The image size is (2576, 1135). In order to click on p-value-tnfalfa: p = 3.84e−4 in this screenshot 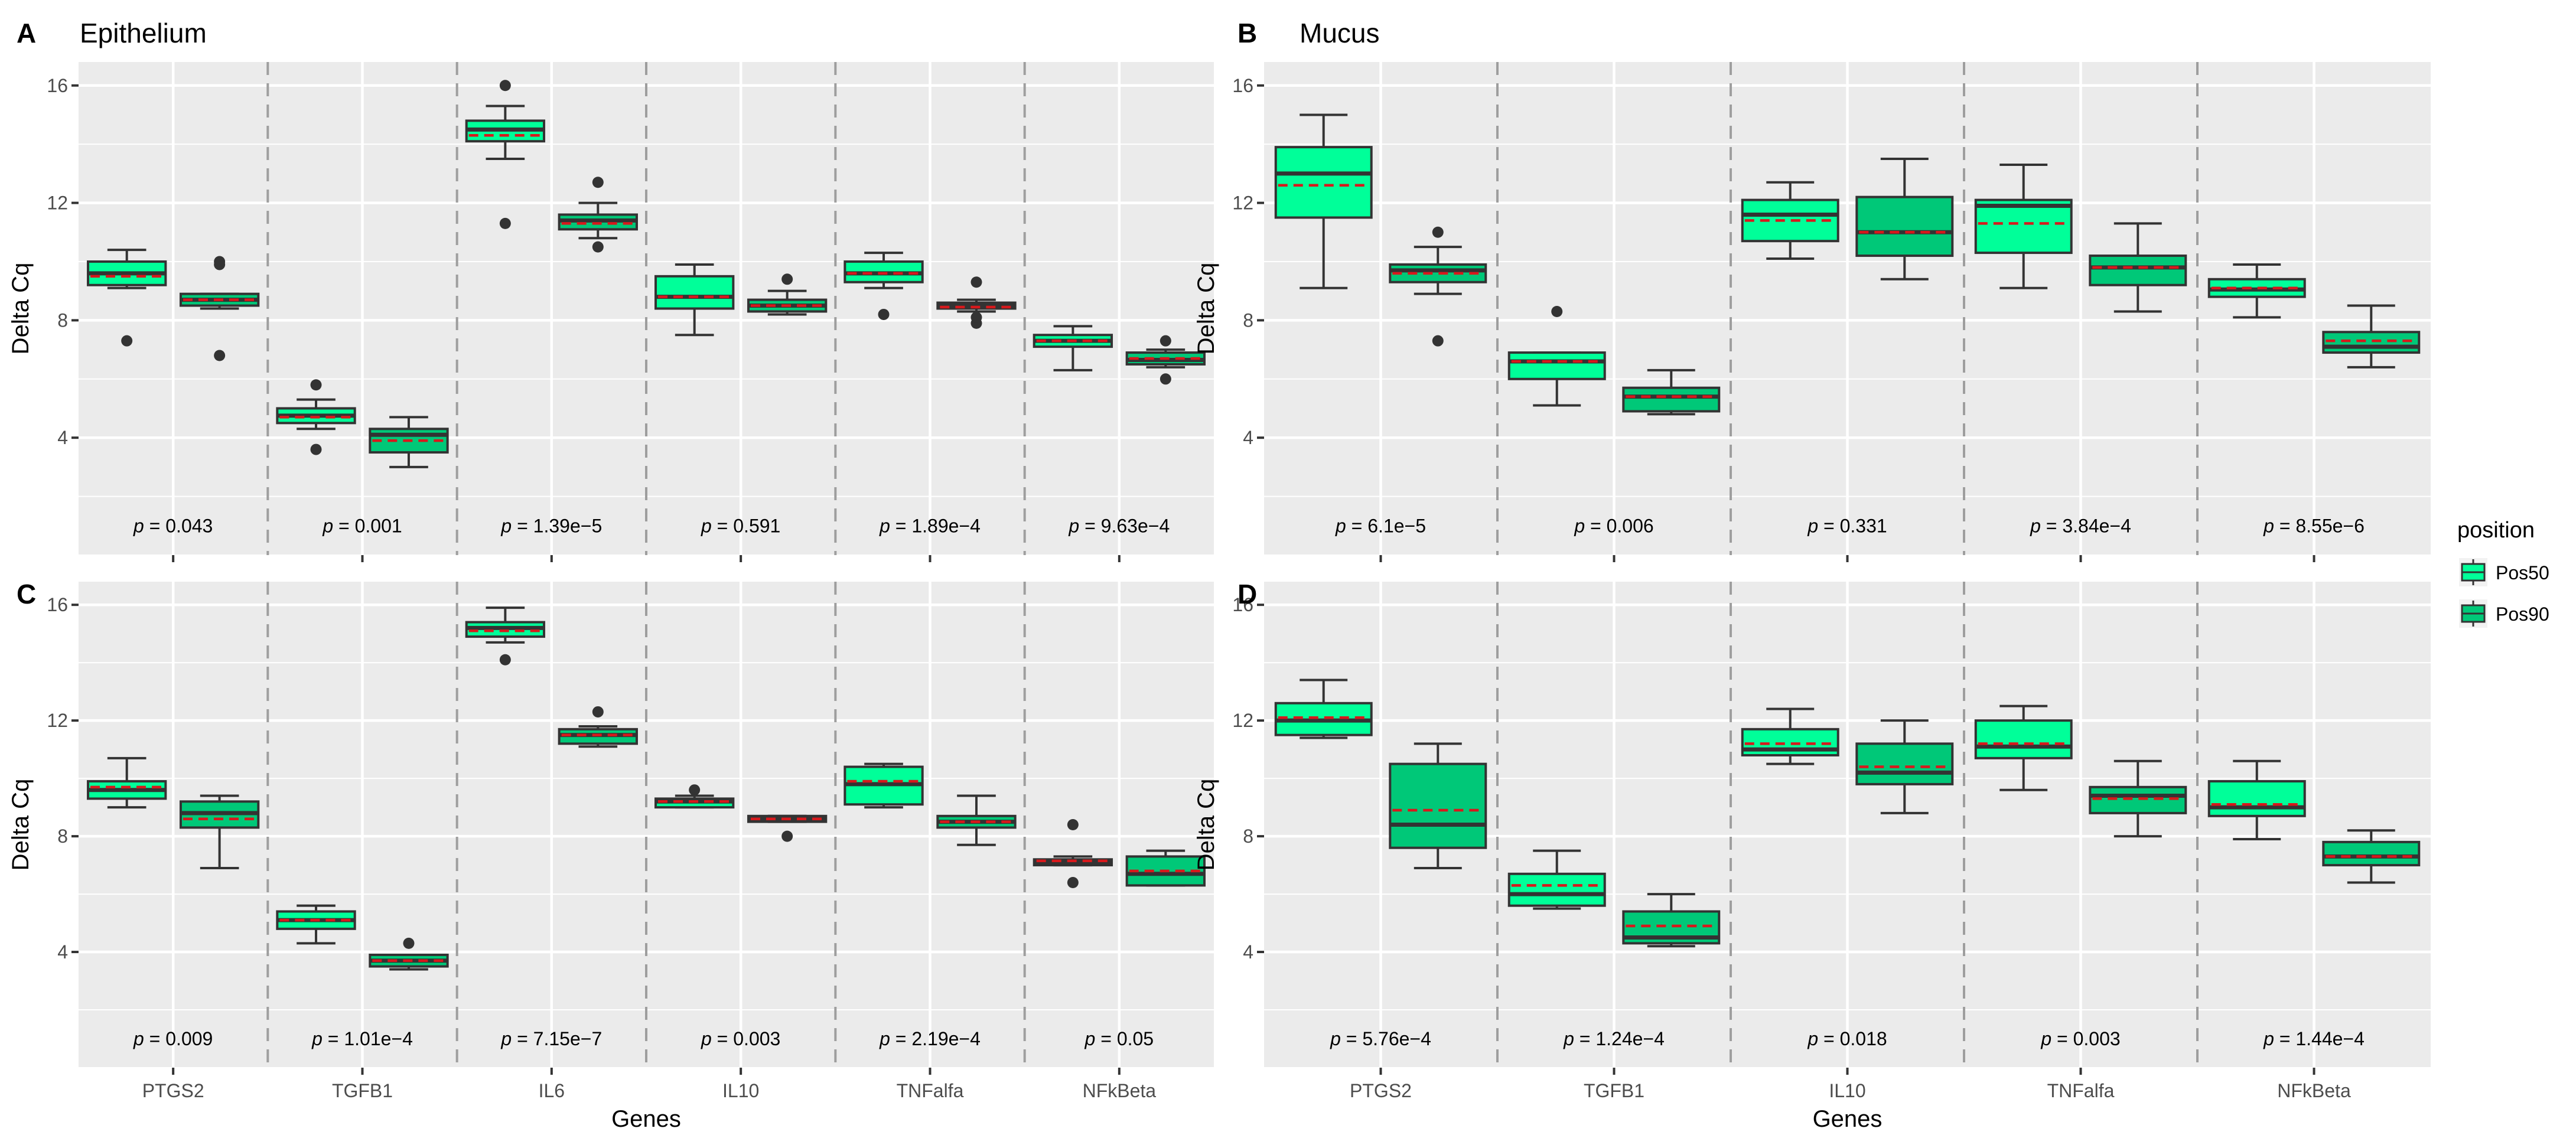, I will do `click(2080, 525)`.